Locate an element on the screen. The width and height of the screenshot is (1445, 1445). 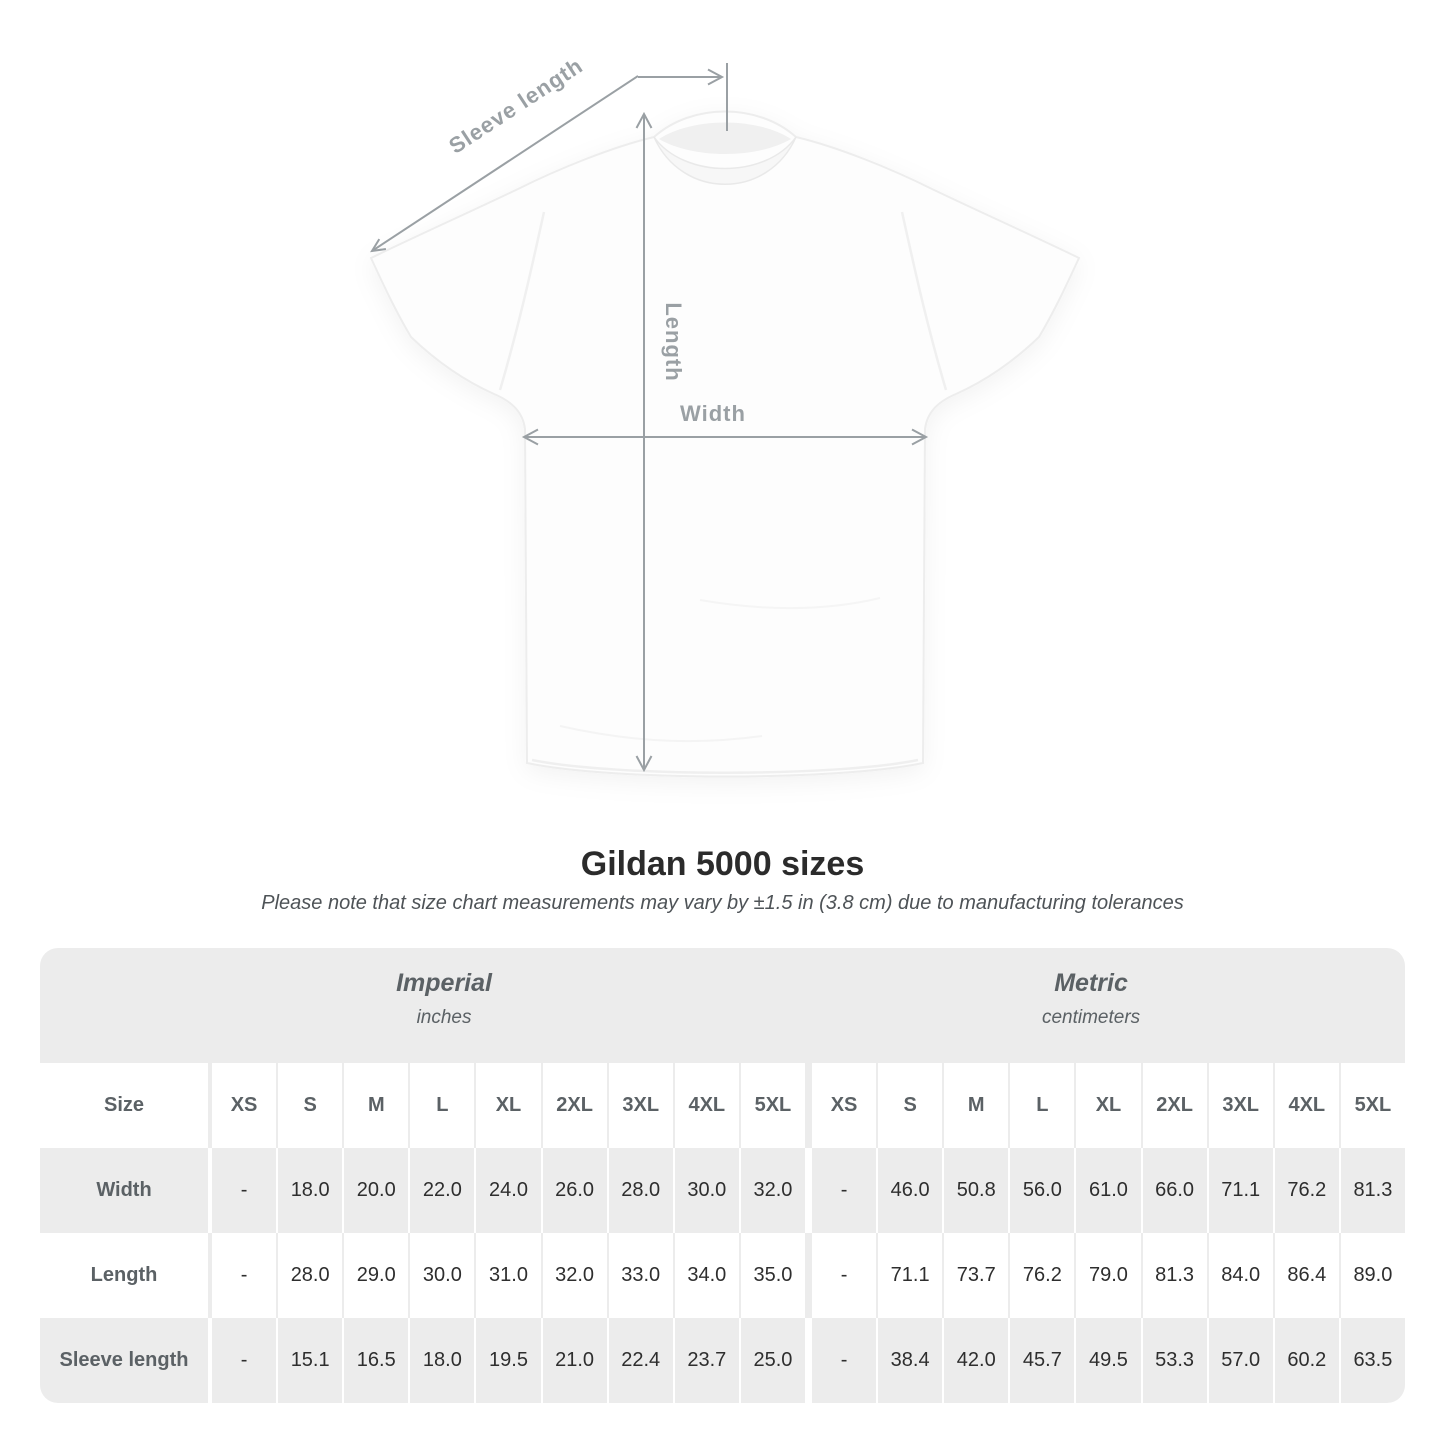
row-label: Length is located at coordinates (124, 1275).